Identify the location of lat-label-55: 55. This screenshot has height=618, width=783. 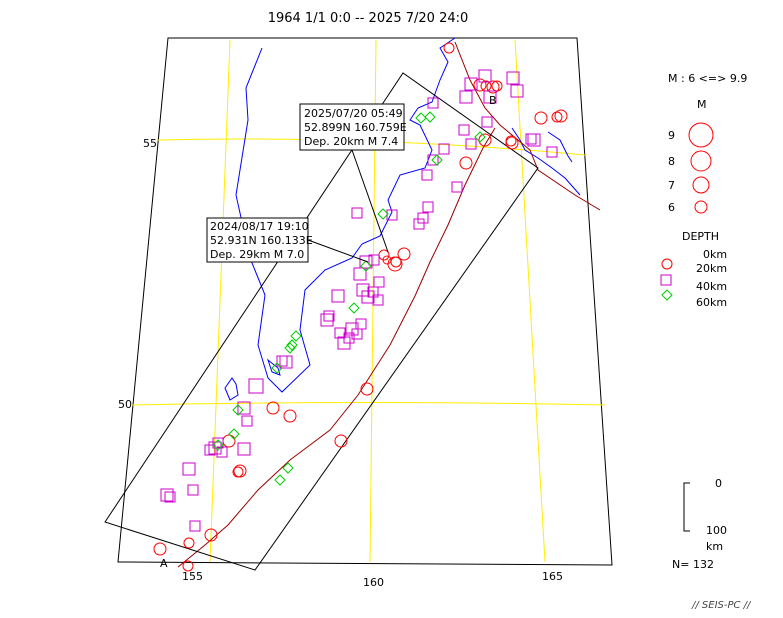
(150, 143).